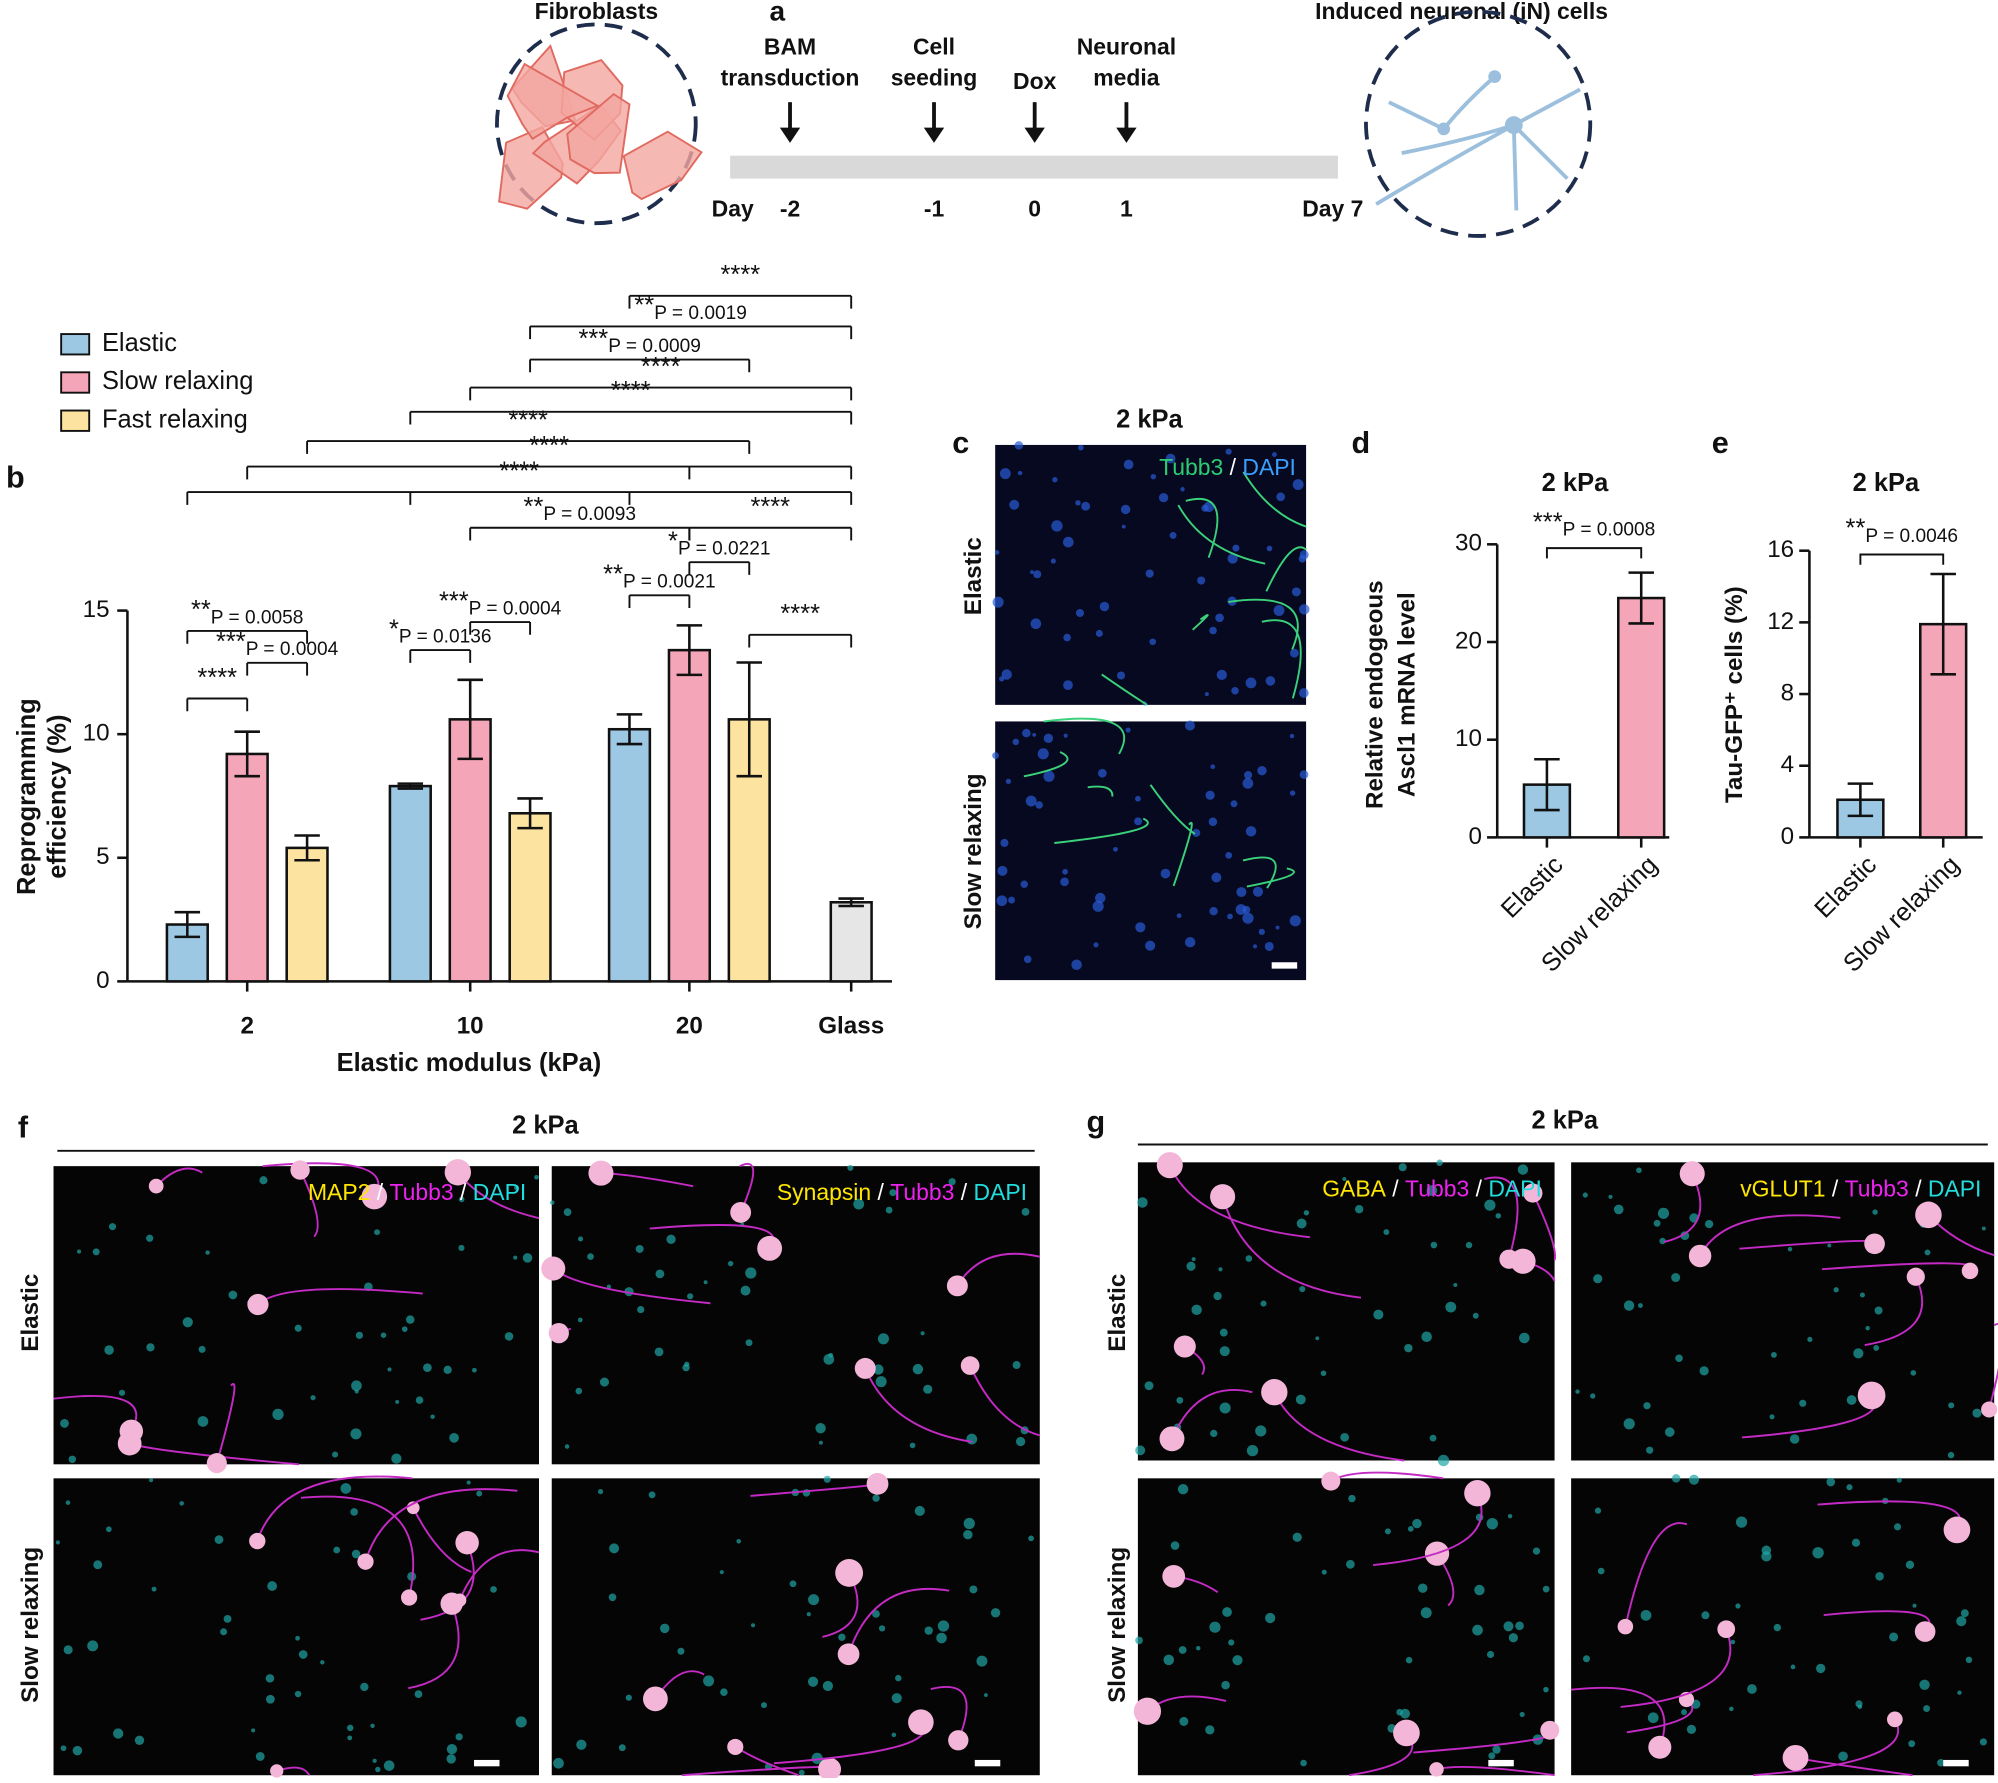 The image size is (1998, 1783). What do you see at coordinates (1513, 125) in the screenshot?
I see `soma` at bounding box center [1513, 125].